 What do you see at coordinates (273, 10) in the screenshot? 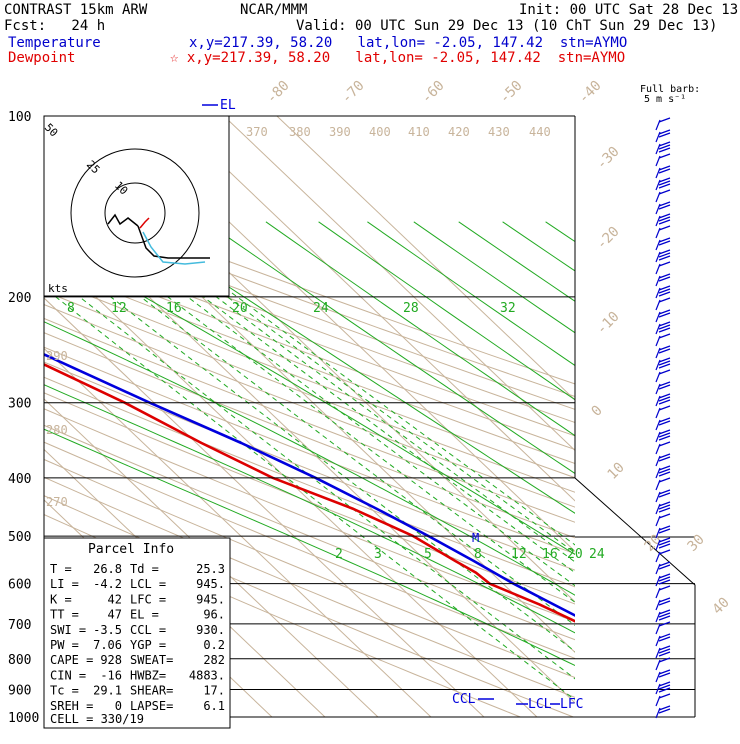
I see `data-source: NCAR/MMM` at bounding box center [273, 10].